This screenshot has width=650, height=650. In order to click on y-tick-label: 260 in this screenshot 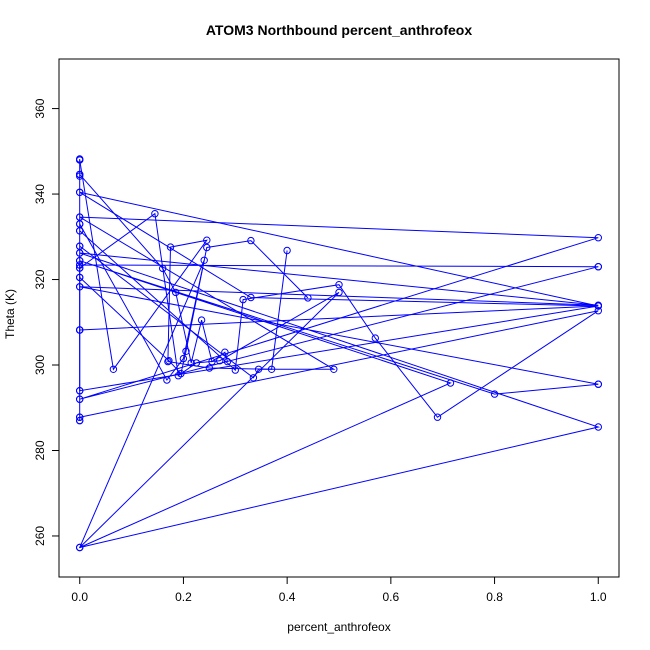, I will do `click(40, 536)`.